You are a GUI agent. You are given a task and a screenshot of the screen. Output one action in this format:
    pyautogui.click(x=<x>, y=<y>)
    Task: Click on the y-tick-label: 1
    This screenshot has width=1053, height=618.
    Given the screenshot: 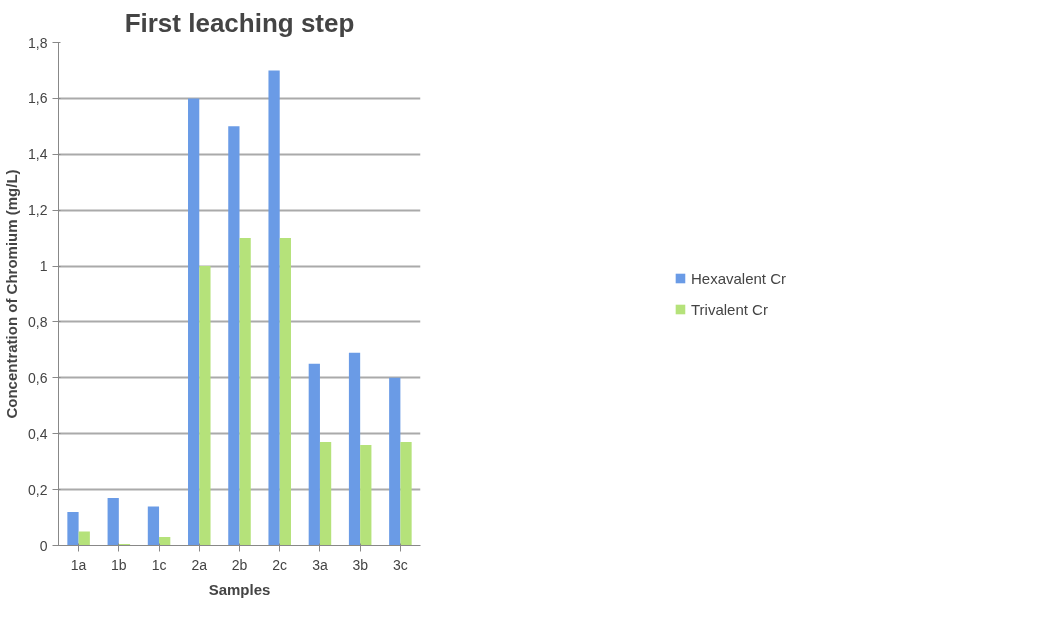 What is the action you would take?
    pyautogui.click(x=43, y=266)
    